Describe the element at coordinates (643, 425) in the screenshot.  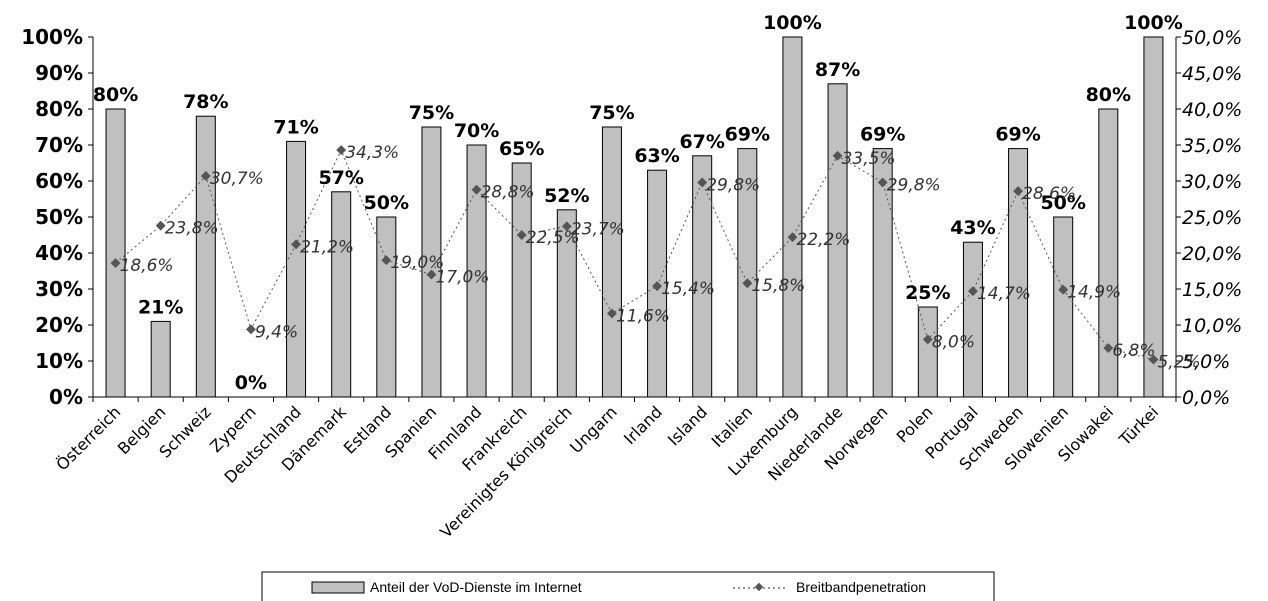
I see `x-tick-label: Irland` at that location.